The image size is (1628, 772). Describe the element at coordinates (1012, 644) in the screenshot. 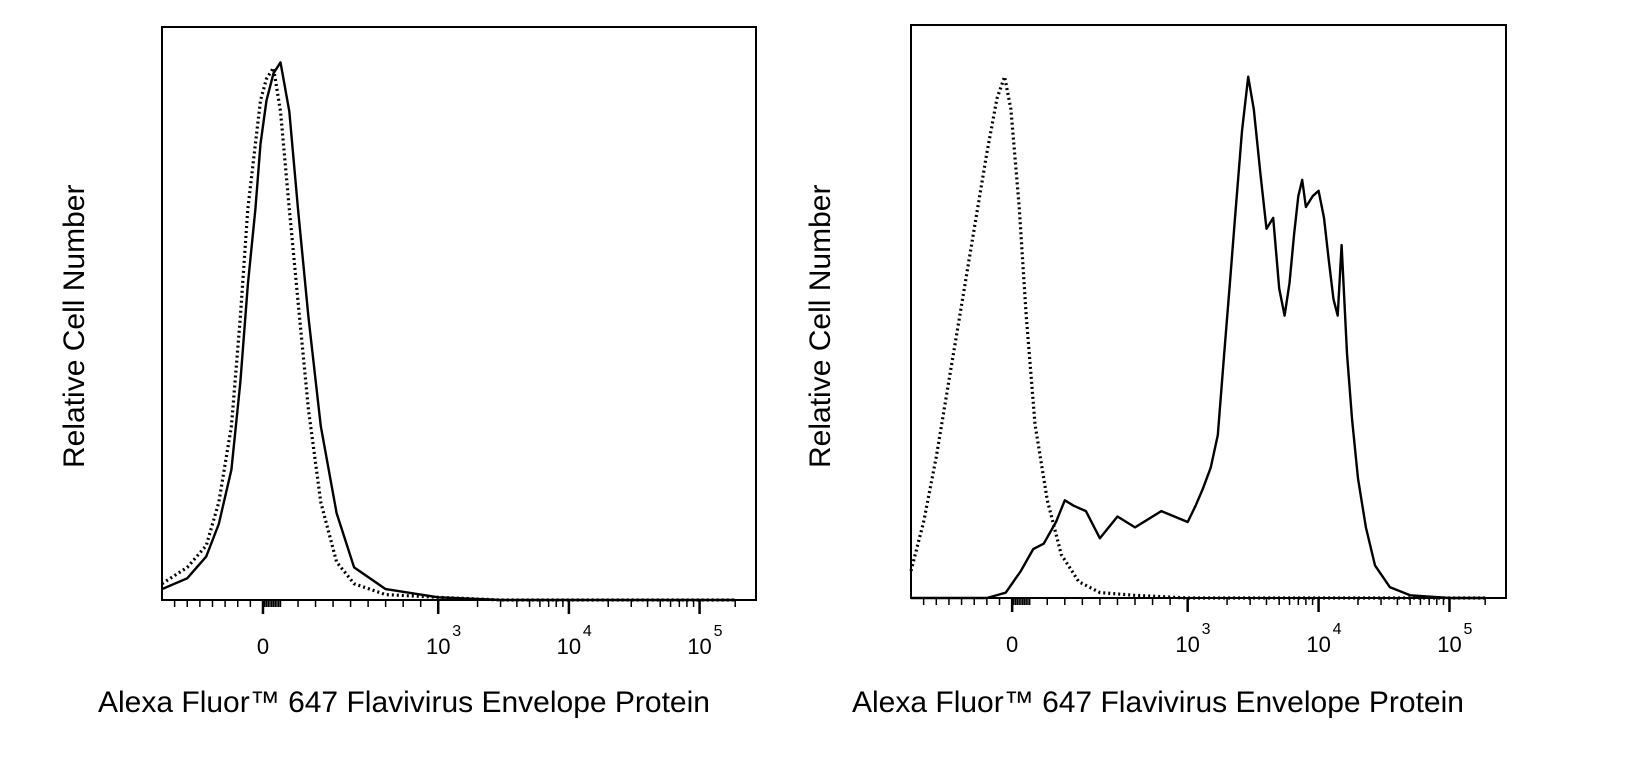

I see `right-x-tick-label: 0` at that location.